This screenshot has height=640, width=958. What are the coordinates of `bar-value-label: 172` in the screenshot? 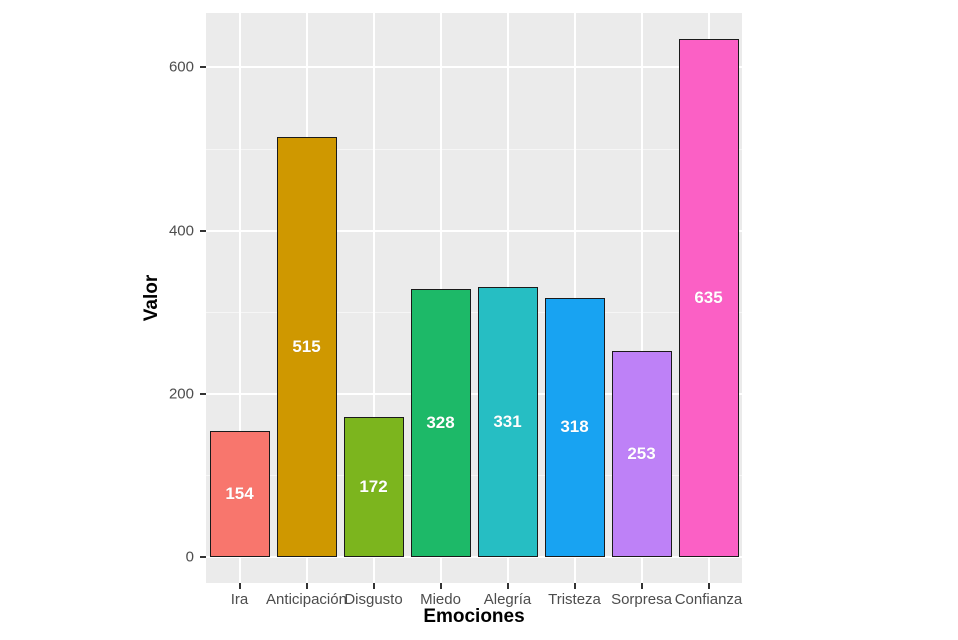 It's located at (373, 486).